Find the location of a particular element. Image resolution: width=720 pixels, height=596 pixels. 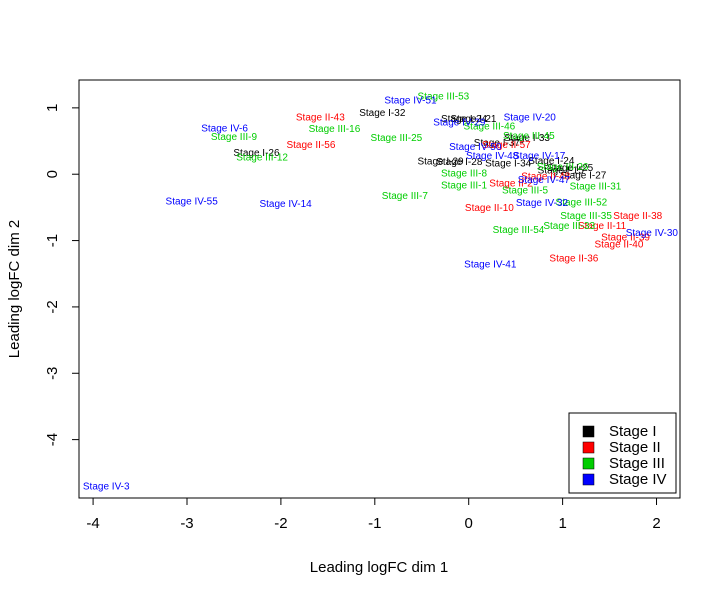

y-axis-label: Leading logFC dim 2 is located at coordinates (14, 289).